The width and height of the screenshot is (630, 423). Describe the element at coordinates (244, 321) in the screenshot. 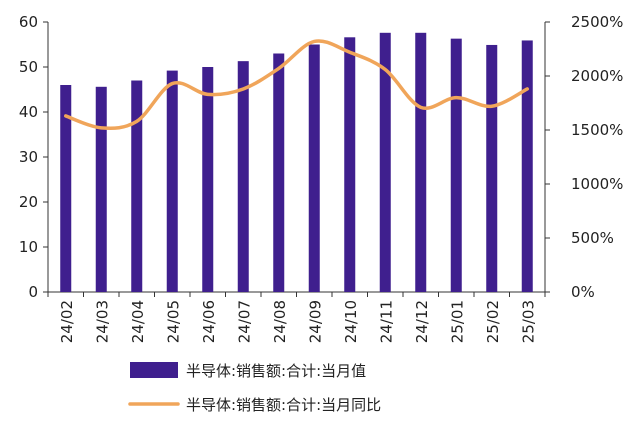

I see `x-tick-label: 24/07` at that location.